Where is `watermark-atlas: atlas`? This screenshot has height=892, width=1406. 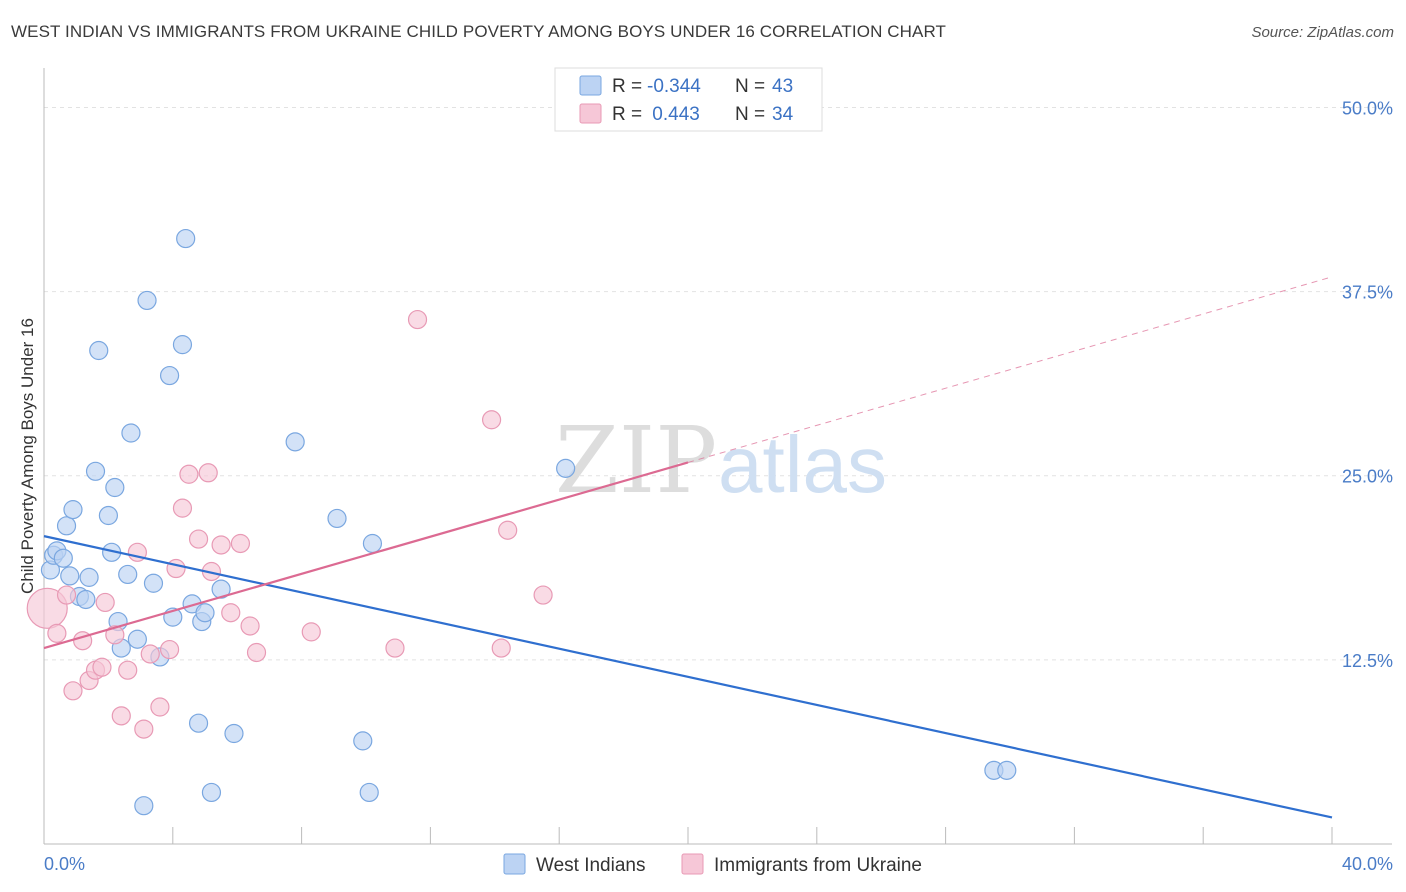 watermark-atlas: atlas is located at coordinates (802, 464).